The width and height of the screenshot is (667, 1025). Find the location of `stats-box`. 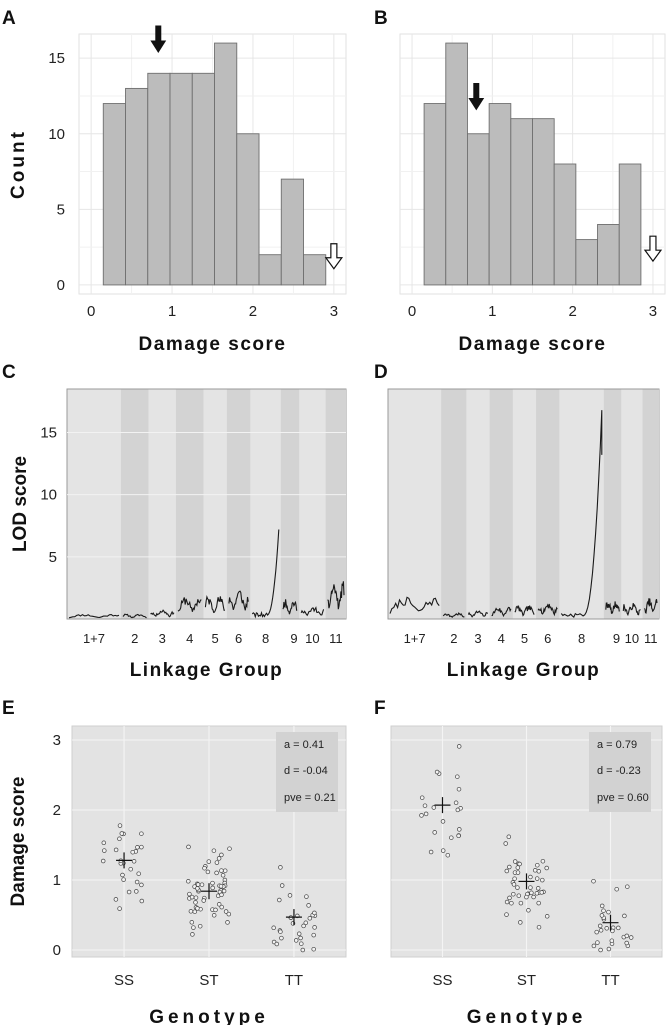

stats-box is located at coordinates (620, 772).